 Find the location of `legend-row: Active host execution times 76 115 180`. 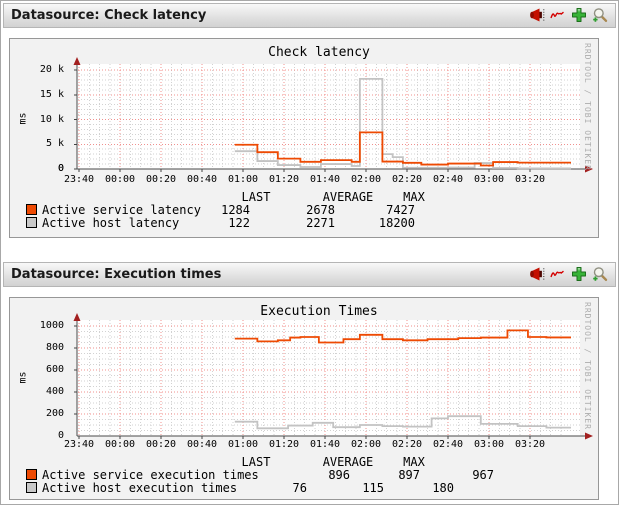

legend-row: Active host execution times 76 115 180 is located at coordinates (304, 488).